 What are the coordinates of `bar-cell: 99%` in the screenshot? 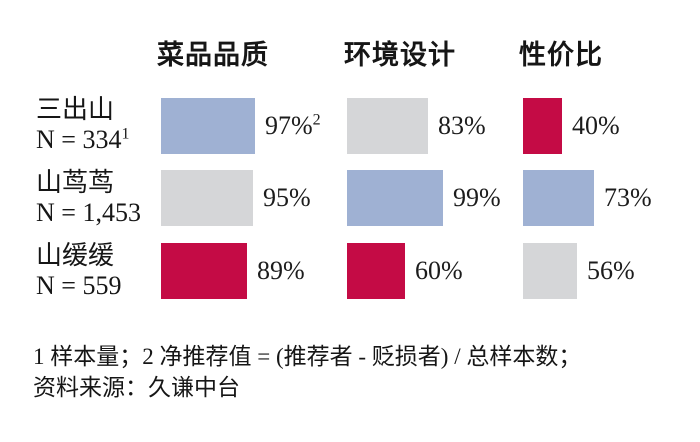 It's located at (424, 198).